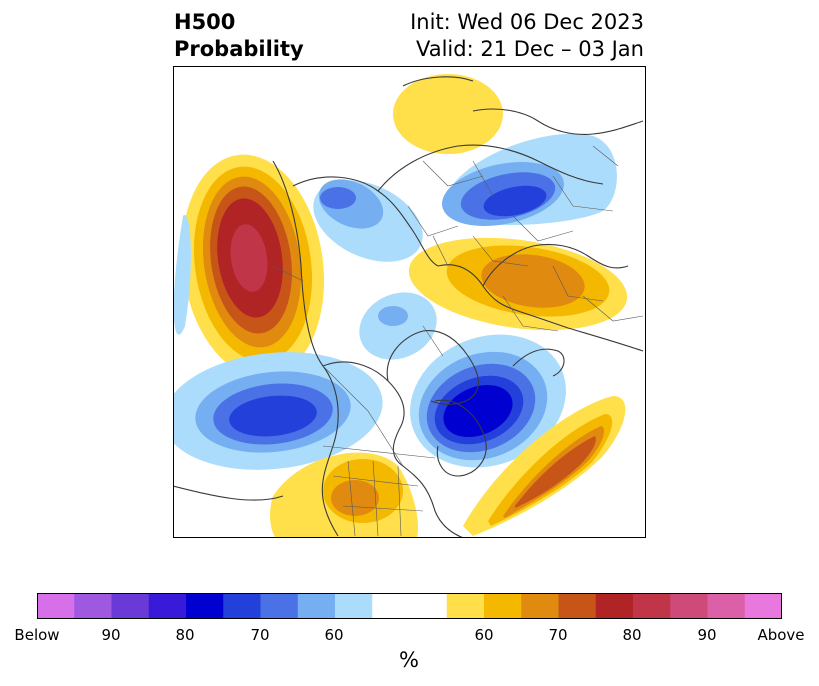 The width and height of the screenshot is (819, 686). I want to click on title-product: Probability, so click(239, 49).